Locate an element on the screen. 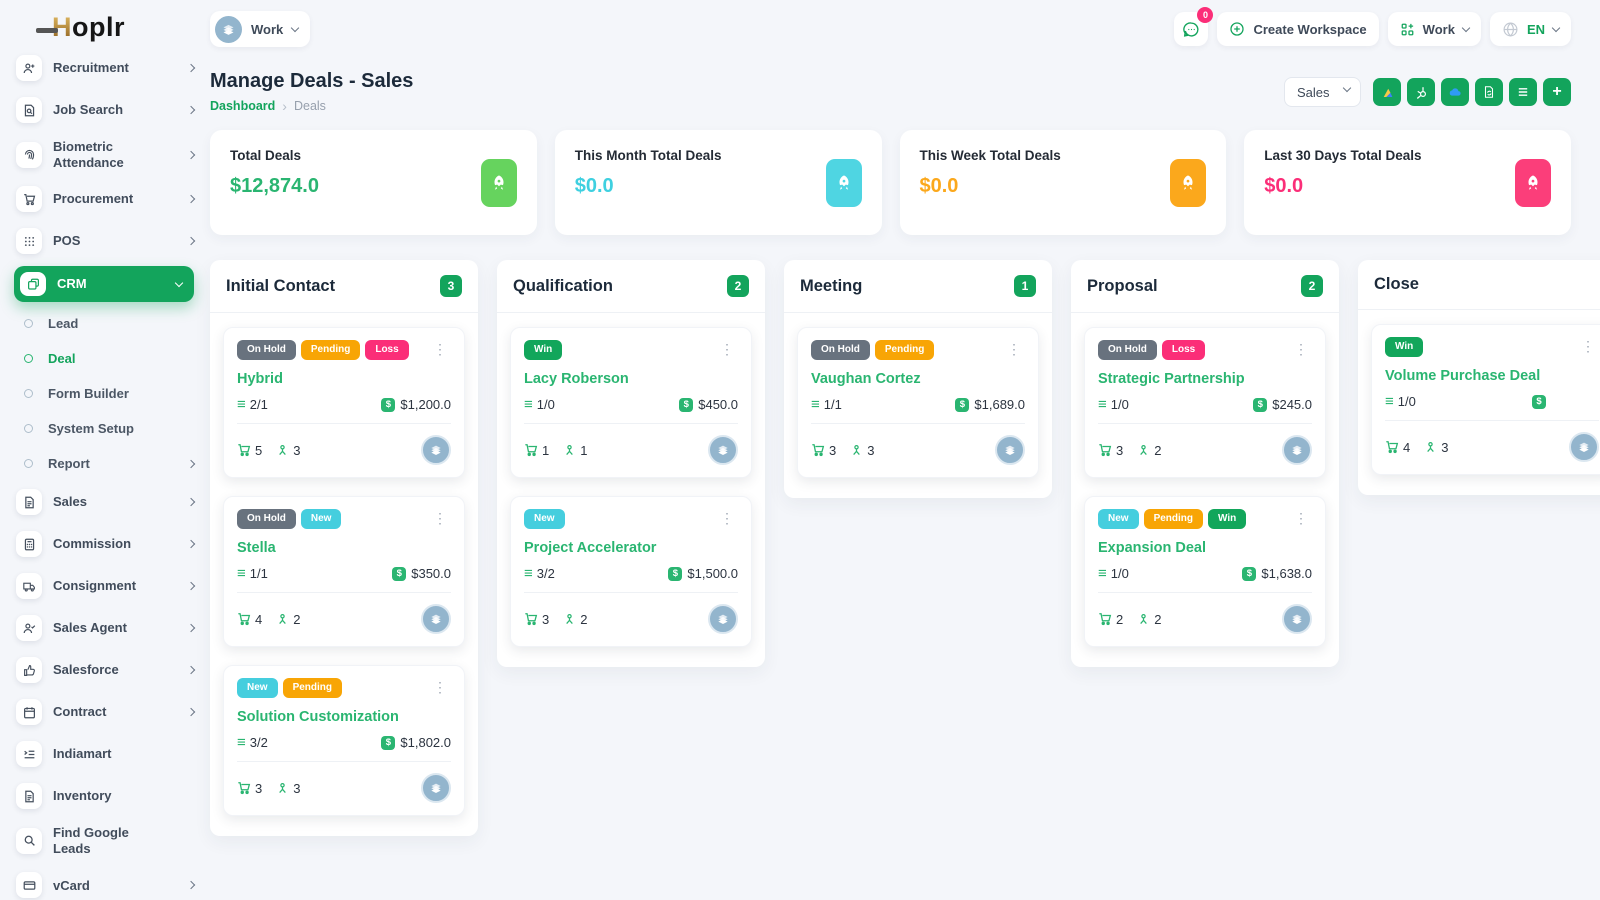  column-header: Close is located at coordinates (1479, 285).